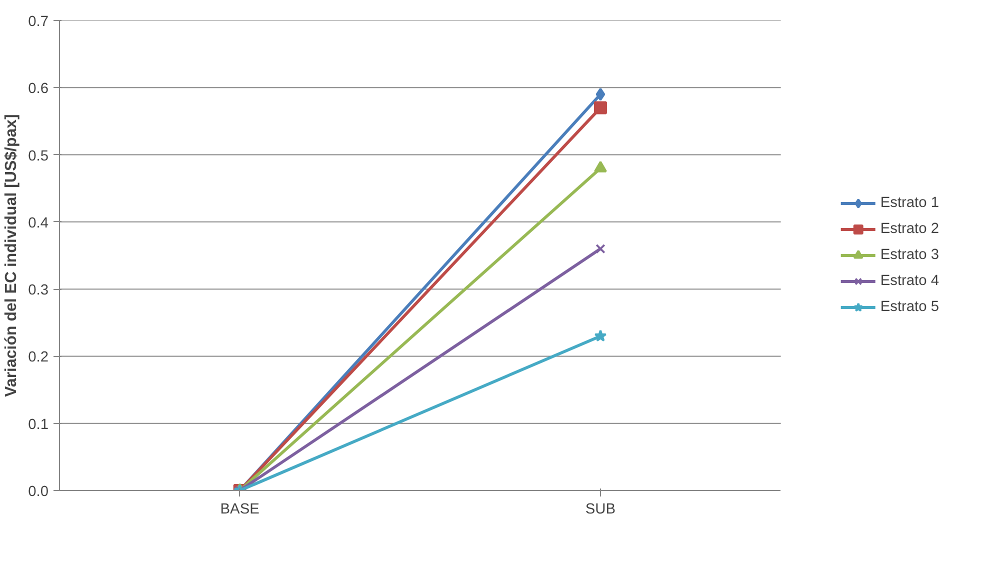  I want to click on y-axis-title: Variación del EC individual [US$/pax], so click(11, 255).